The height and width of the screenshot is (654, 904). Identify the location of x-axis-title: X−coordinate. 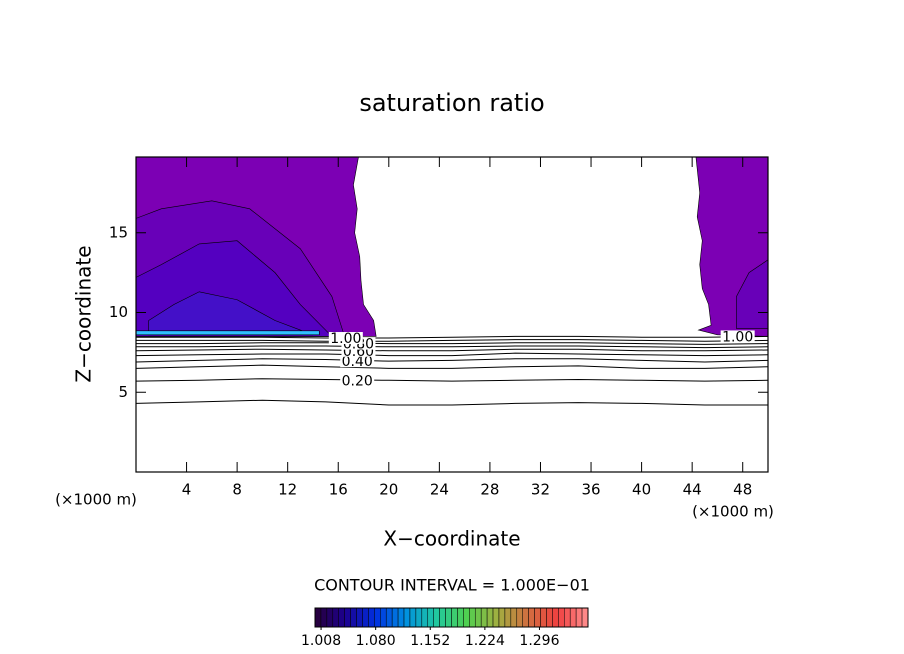
(451, 539).